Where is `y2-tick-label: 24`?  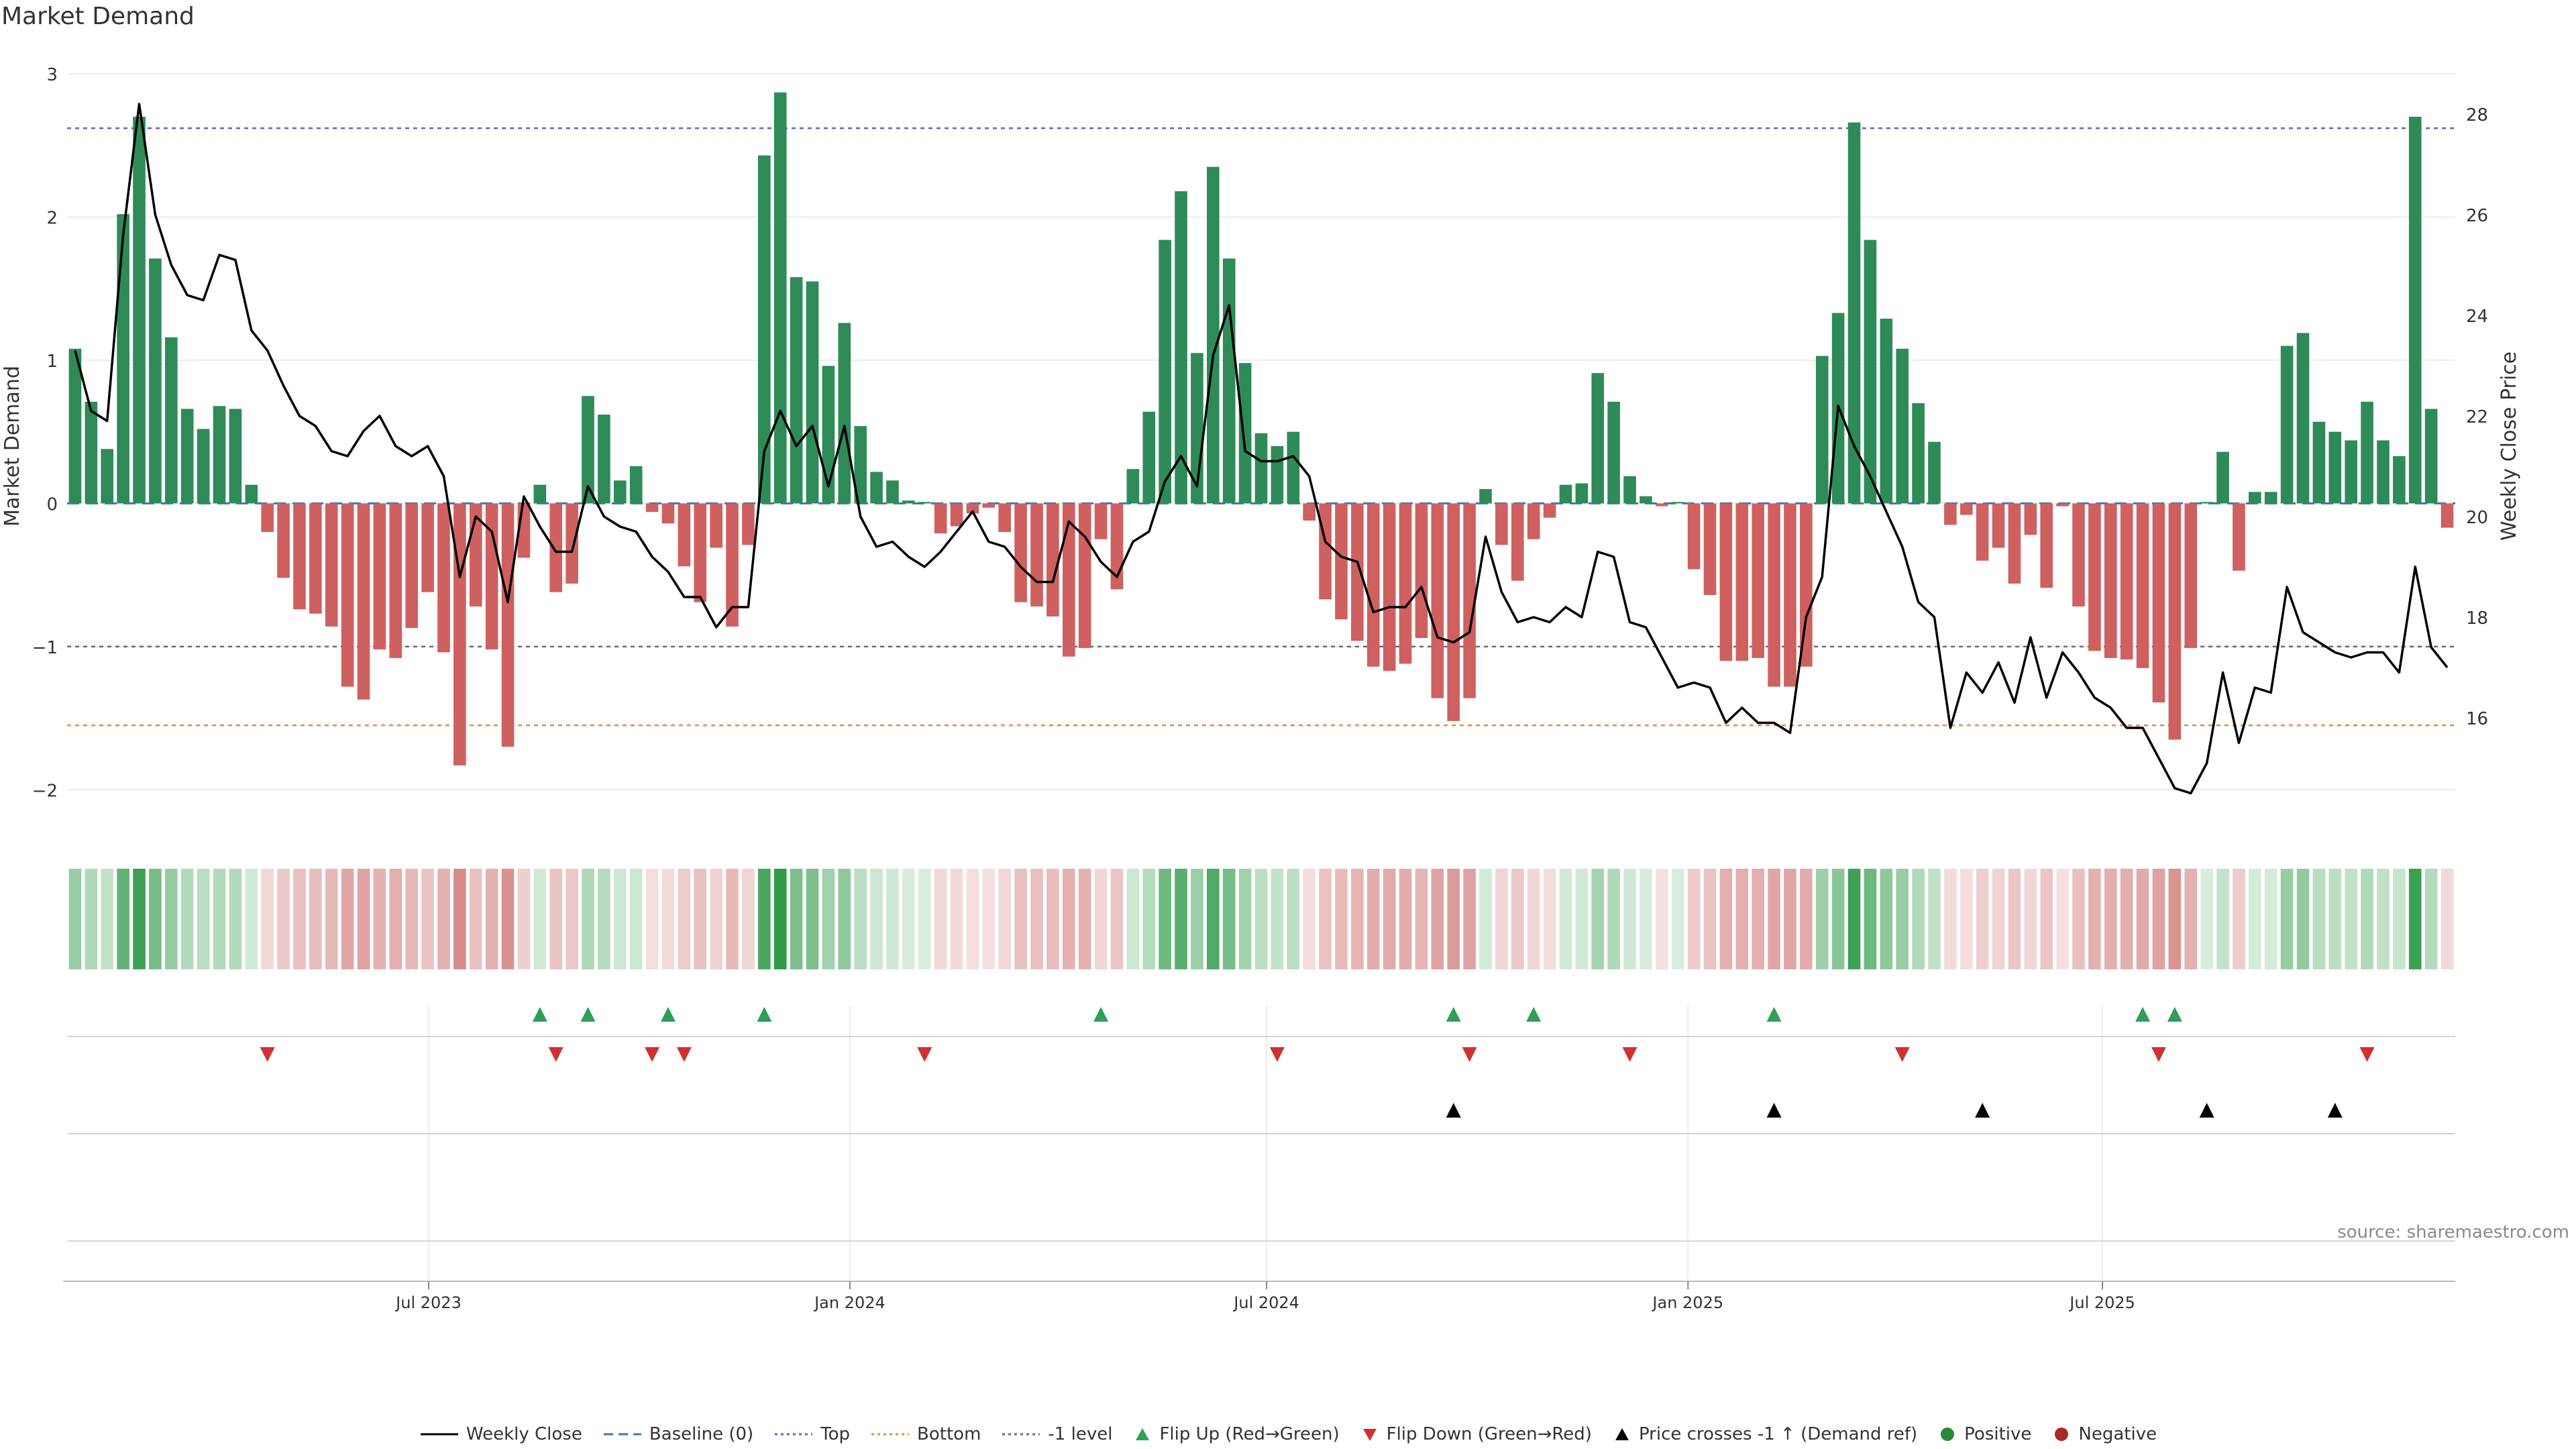
y2-tick-label: 24 is located at coordinates (2477, 317).